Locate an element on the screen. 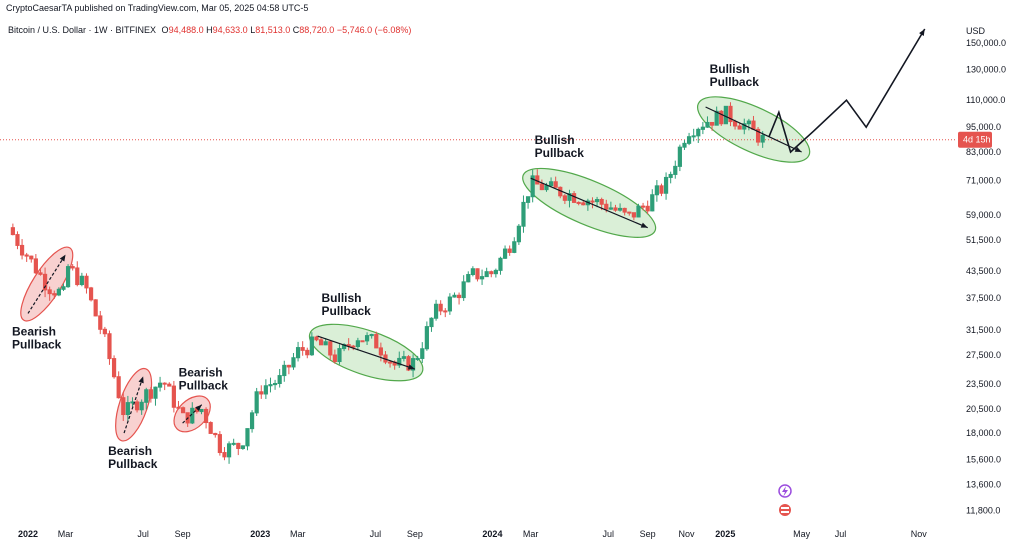  x-tick-label: 2025 is located at coordinates (725, 534).